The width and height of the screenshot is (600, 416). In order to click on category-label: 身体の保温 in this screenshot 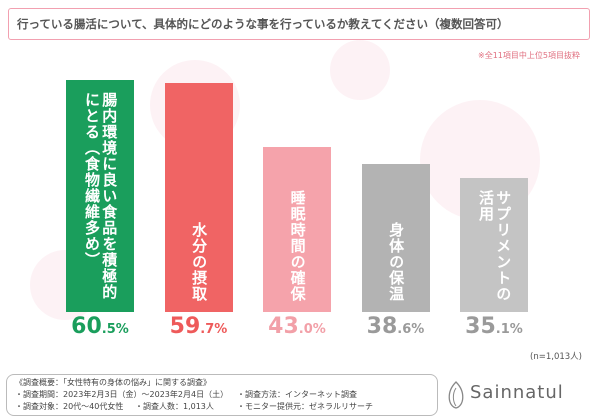, I will do `click(396, 261)`.